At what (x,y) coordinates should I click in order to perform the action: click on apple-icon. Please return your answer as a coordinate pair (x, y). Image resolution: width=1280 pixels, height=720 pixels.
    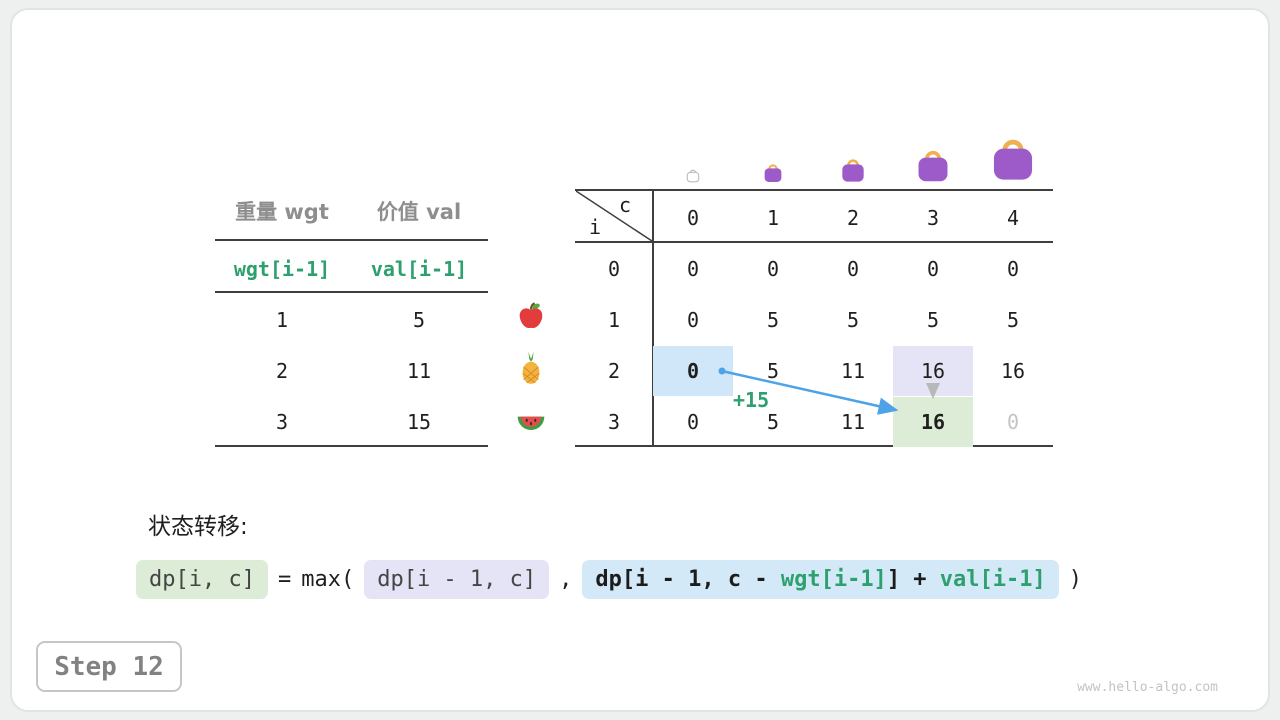
    Looking at the image, I should click on (531, 316).